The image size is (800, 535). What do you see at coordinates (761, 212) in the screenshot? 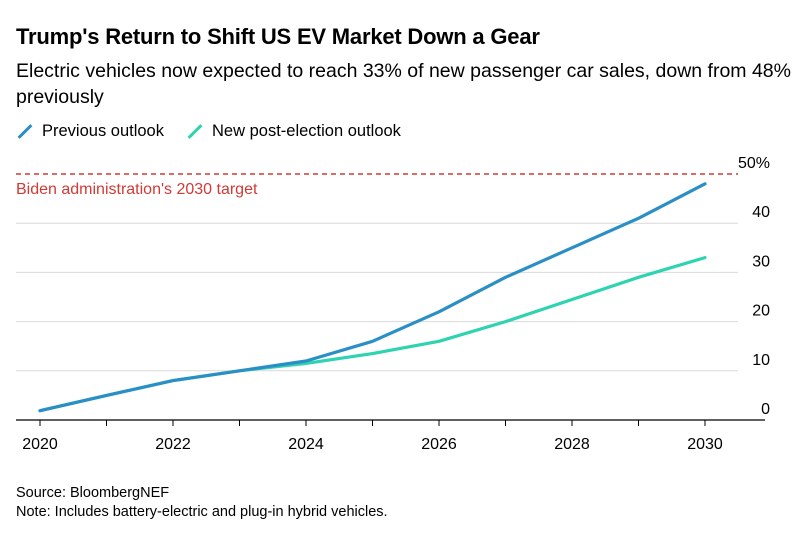
I see `y-tick-label-40: 40` at bounding box center [761, 212].